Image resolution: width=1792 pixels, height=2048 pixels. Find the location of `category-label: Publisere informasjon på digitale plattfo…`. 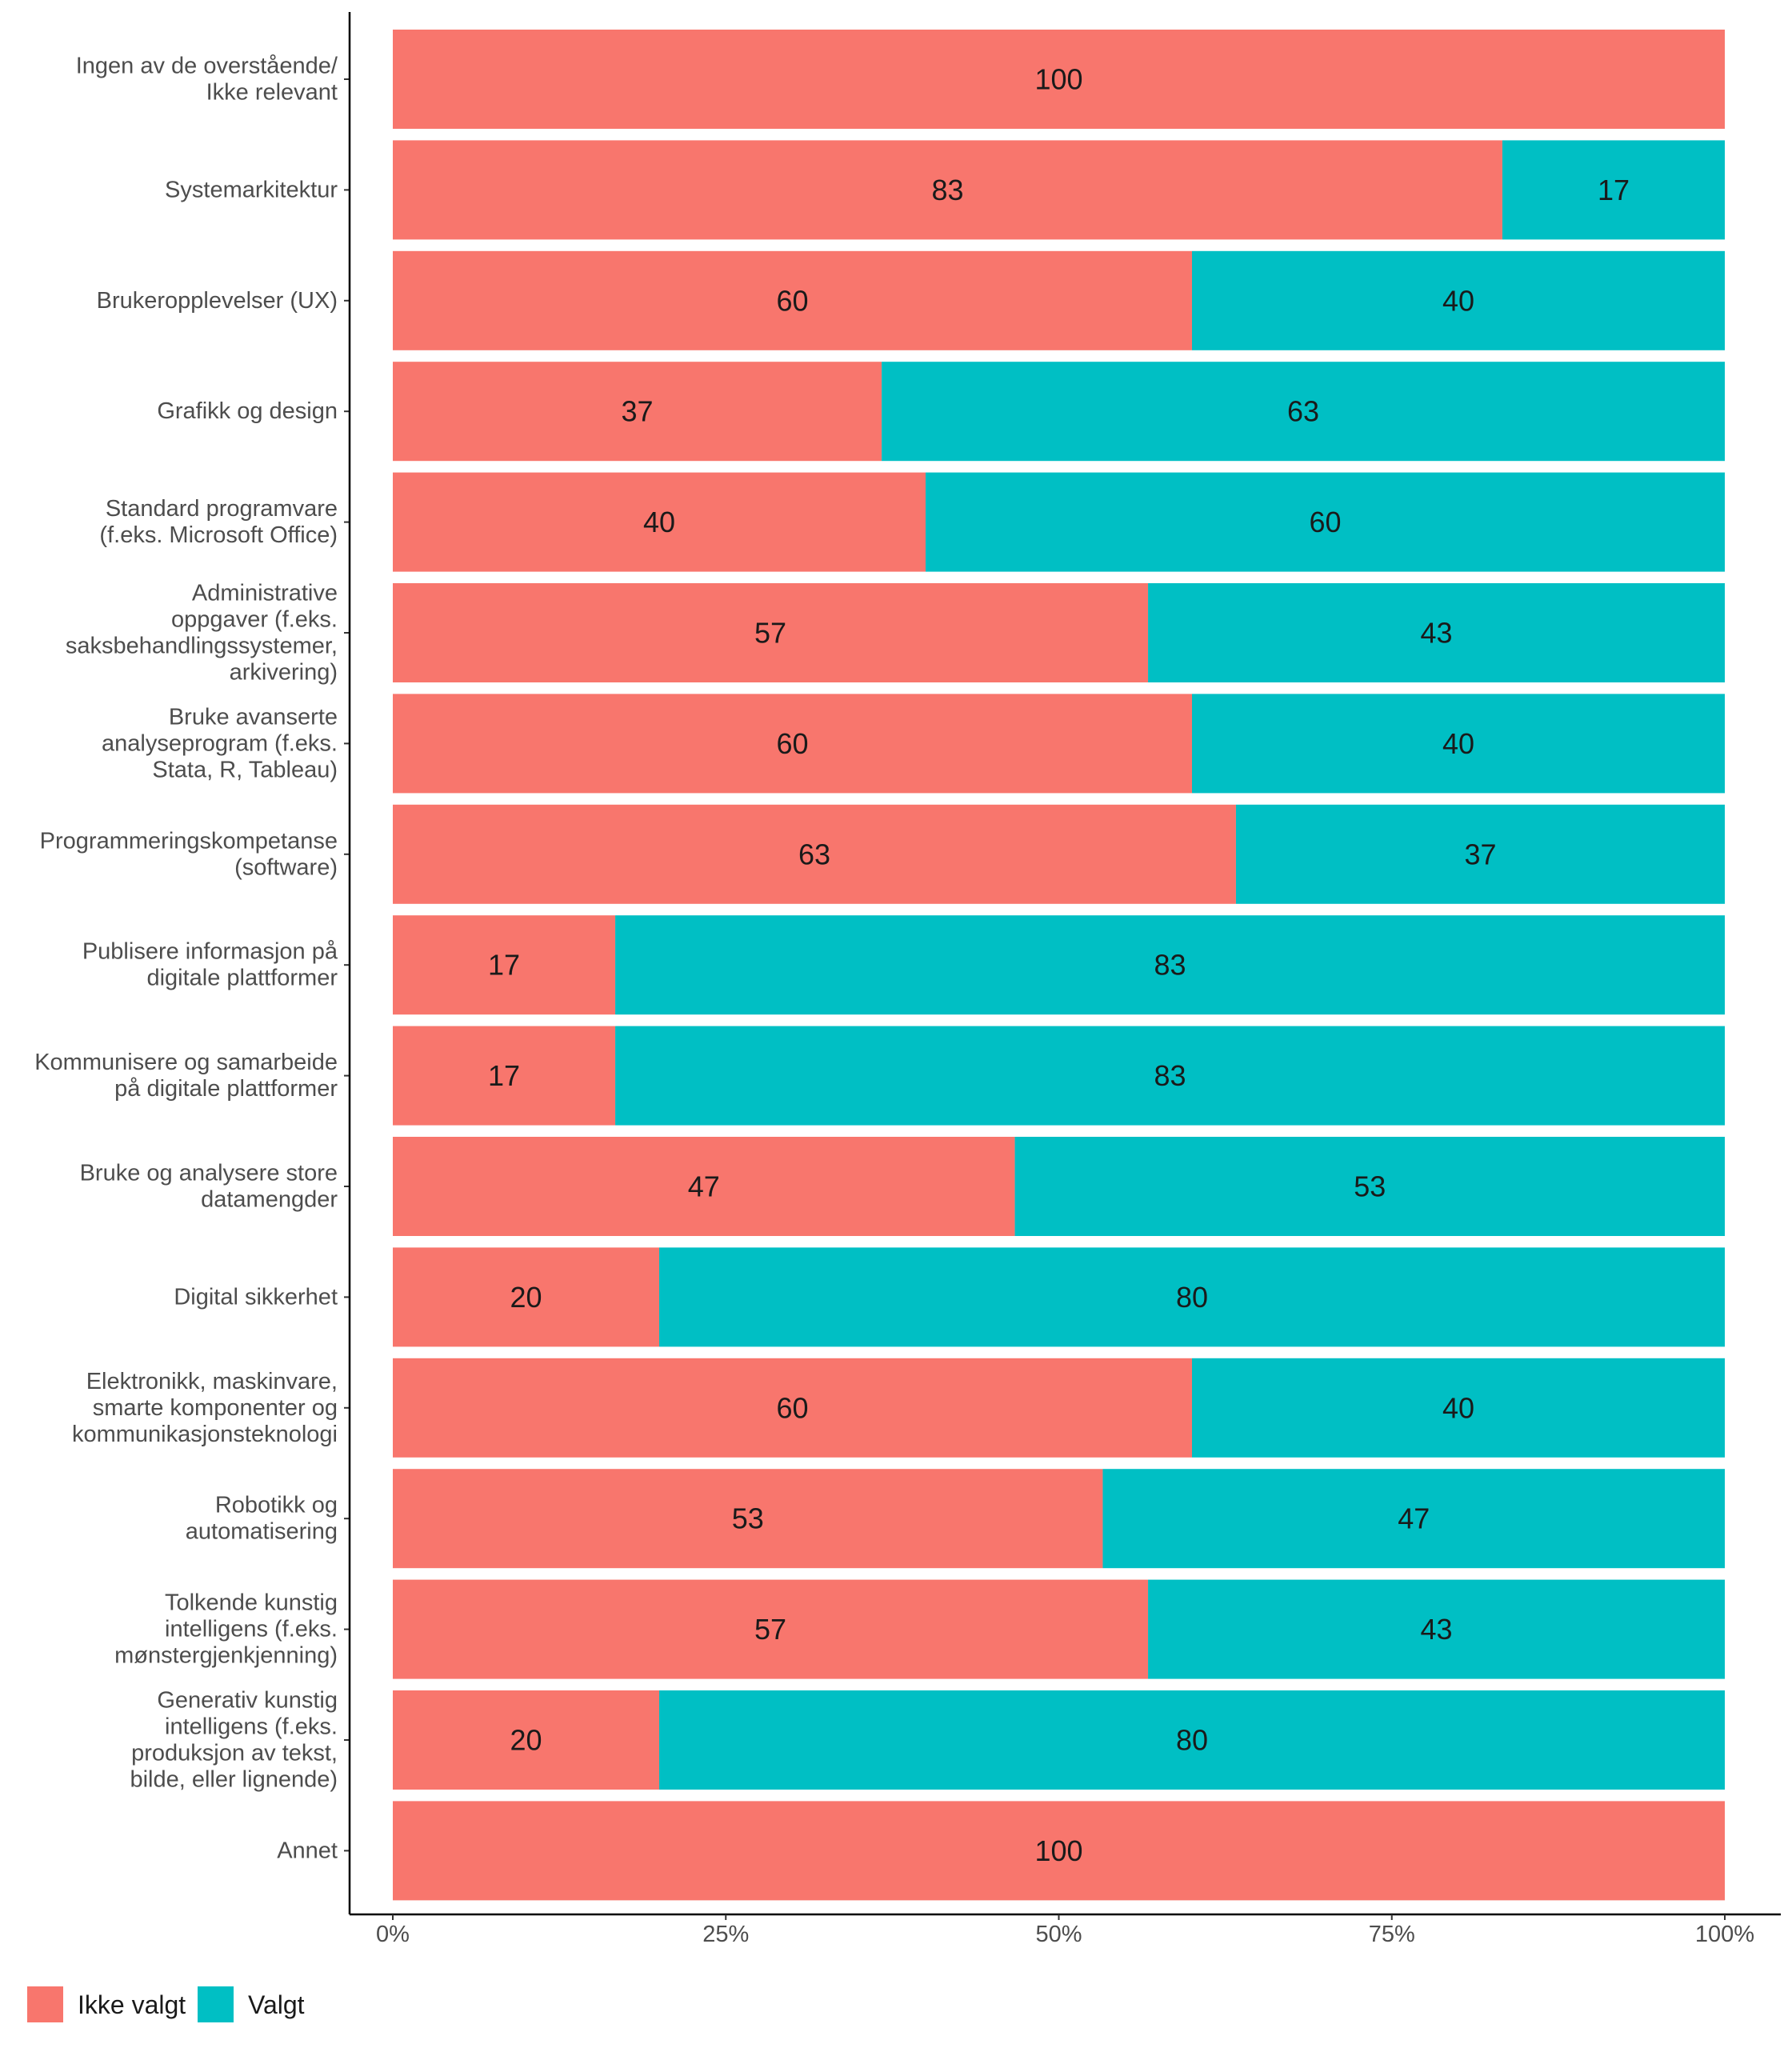

category-label: Publisere informasjon på digitale plattfo… is located at coordinates (210, 965).